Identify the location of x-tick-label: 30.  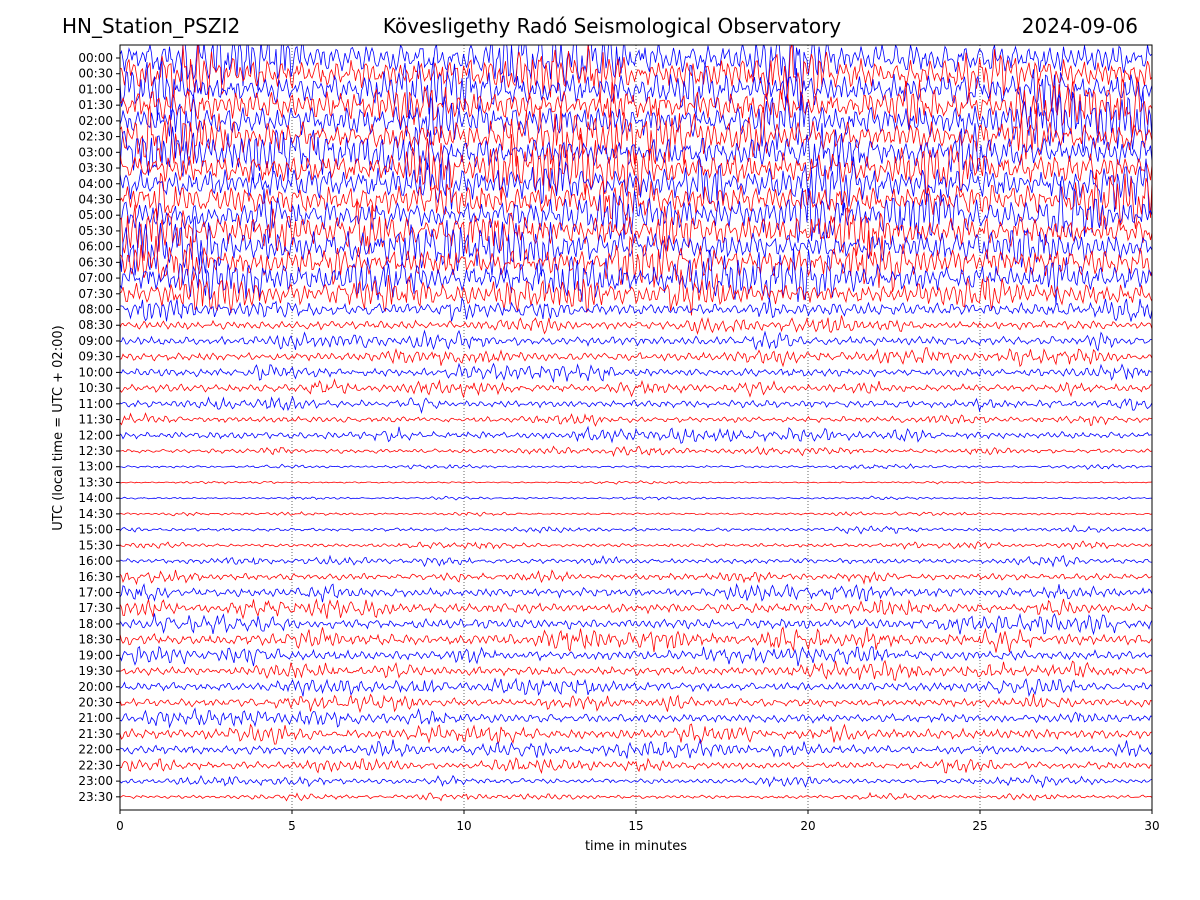
(1151, 826).